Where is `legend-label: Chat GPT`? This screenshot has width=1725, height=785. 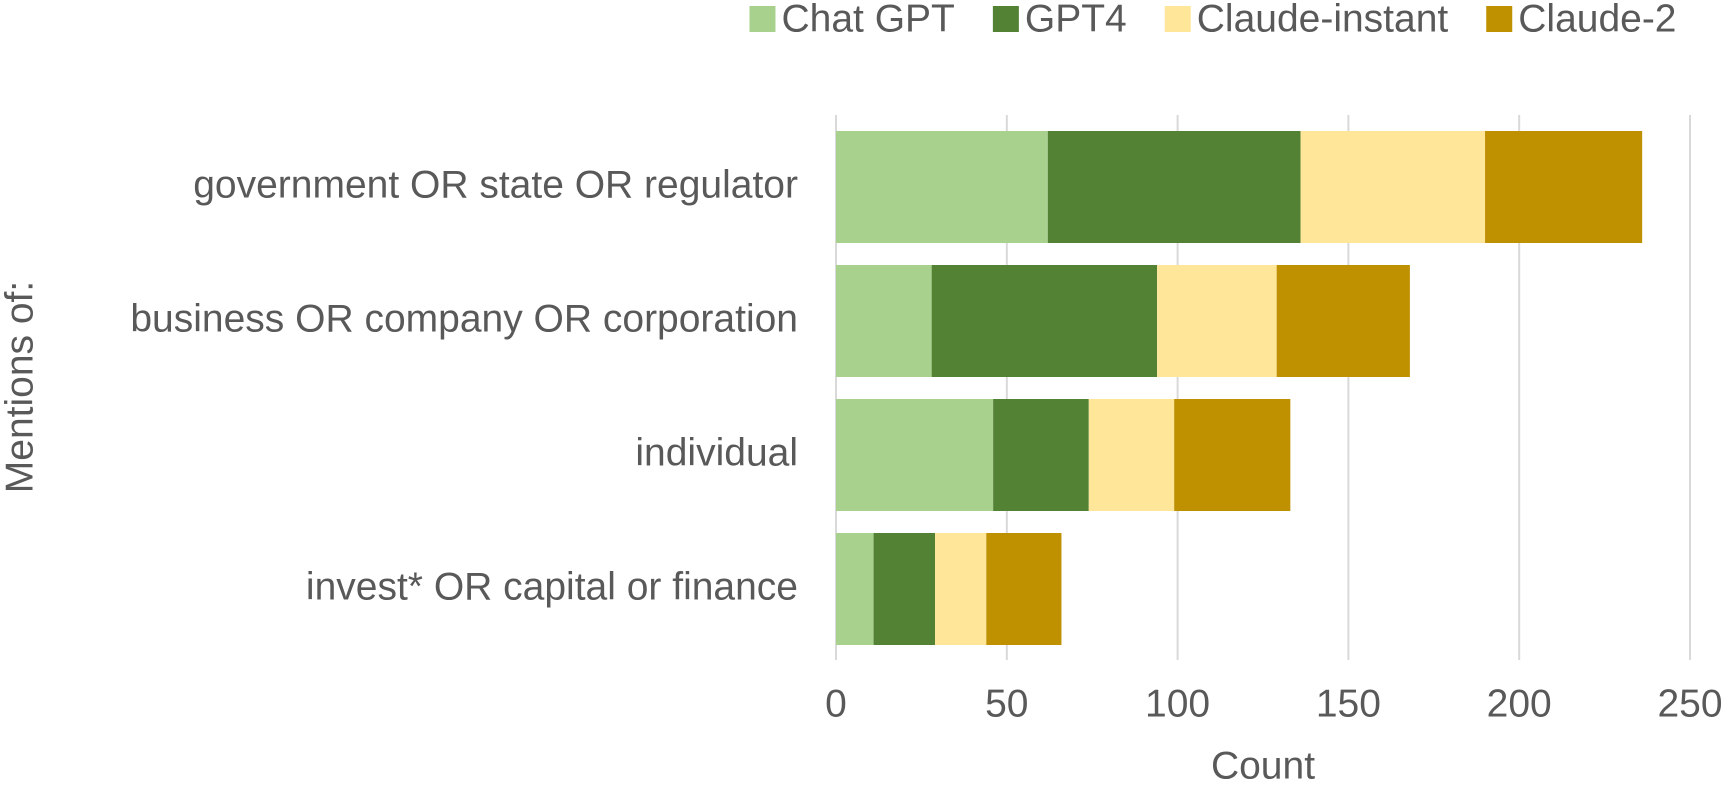
legend-label: Chat GPT is located at coordinates (867, 20).